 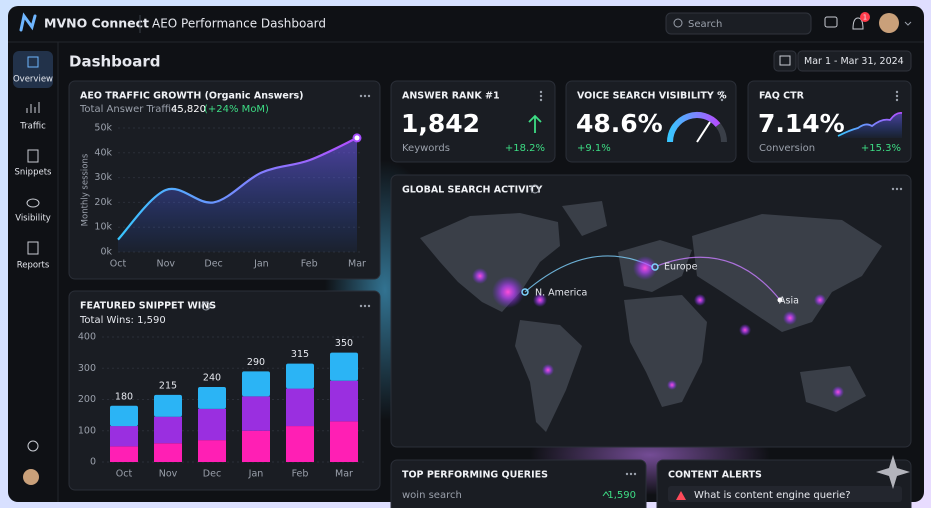 What do you see at coordinates (28, 22) in the screenshot?
I see `logo` at bounding box center [28, 22].